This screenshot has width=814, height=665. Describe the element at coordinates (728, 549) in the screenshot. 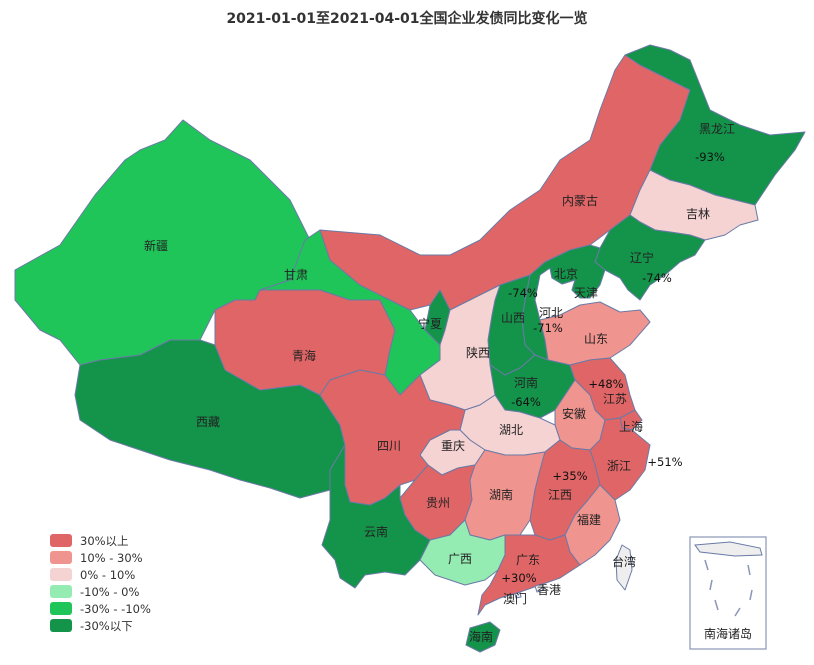

I see `inset-coast` at that location.